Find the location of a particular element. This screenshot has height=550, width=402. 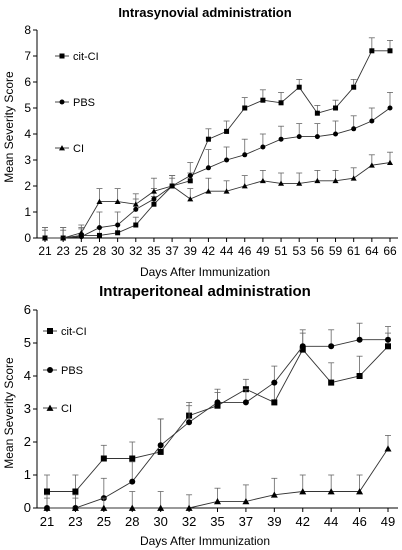

x-tick-label: 66 is located at coordinates (390, 251).